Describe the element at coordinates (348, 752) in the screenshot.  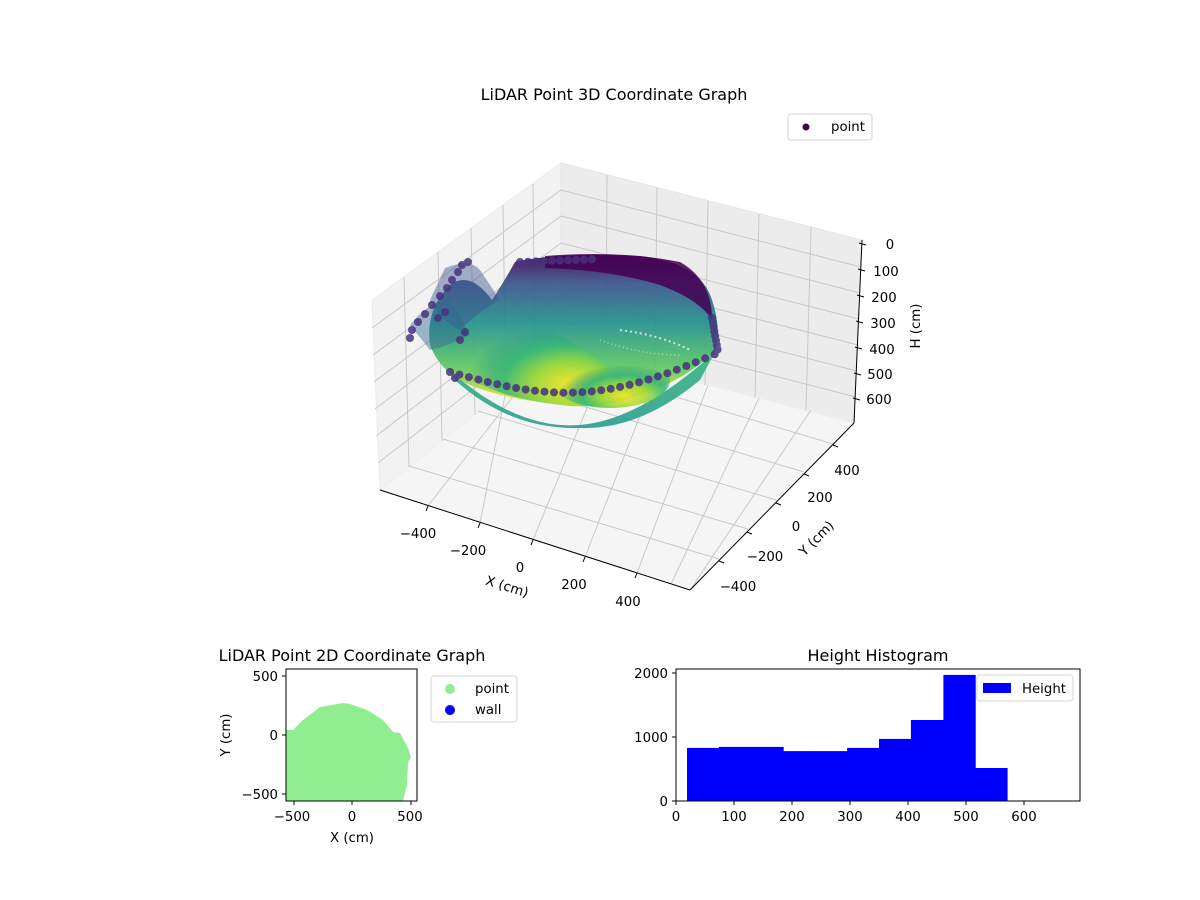
I see `point-region` at that location.